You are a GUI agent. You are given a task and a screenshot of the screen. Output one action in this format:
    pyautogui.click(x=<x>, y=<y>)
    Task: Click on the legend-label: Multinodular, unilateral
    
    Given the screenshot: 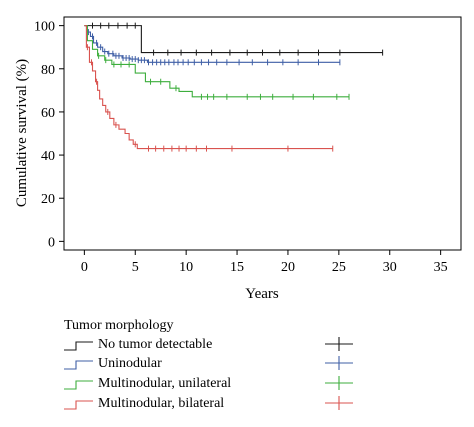 What is the action you would take?
    pyautogui.click(x=164, y=383)
    